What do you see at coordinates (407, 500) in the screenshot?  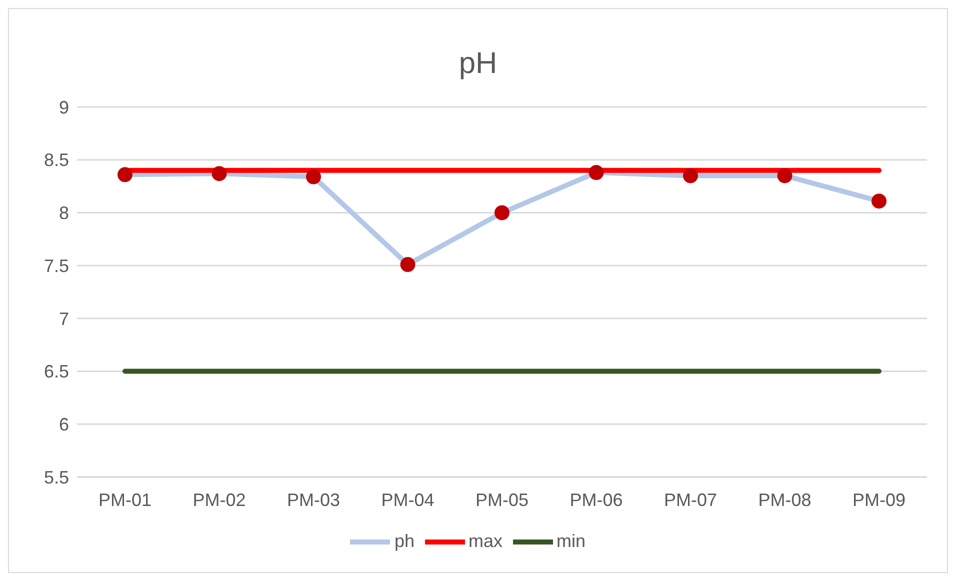 I see `x-tick-label: PM-04` at bounding box center [407, 500].